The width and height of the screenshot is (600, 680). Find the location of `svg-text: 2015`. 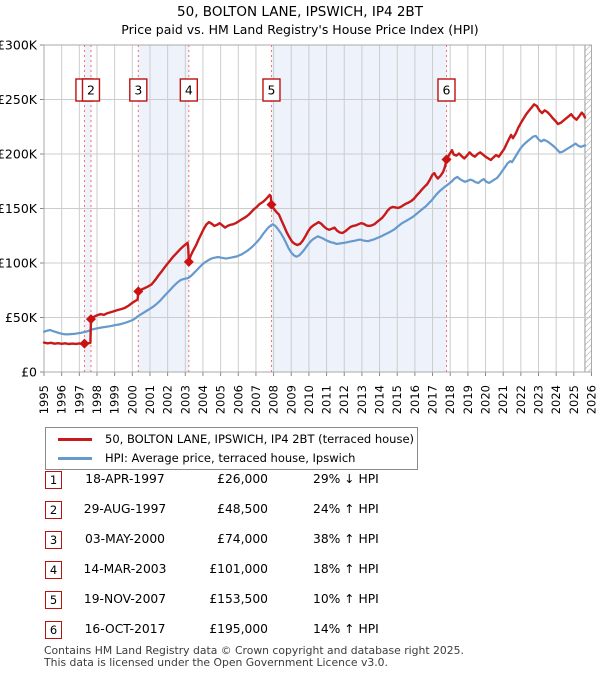

svg-text: 2015 is located at coordinates (397, 399).